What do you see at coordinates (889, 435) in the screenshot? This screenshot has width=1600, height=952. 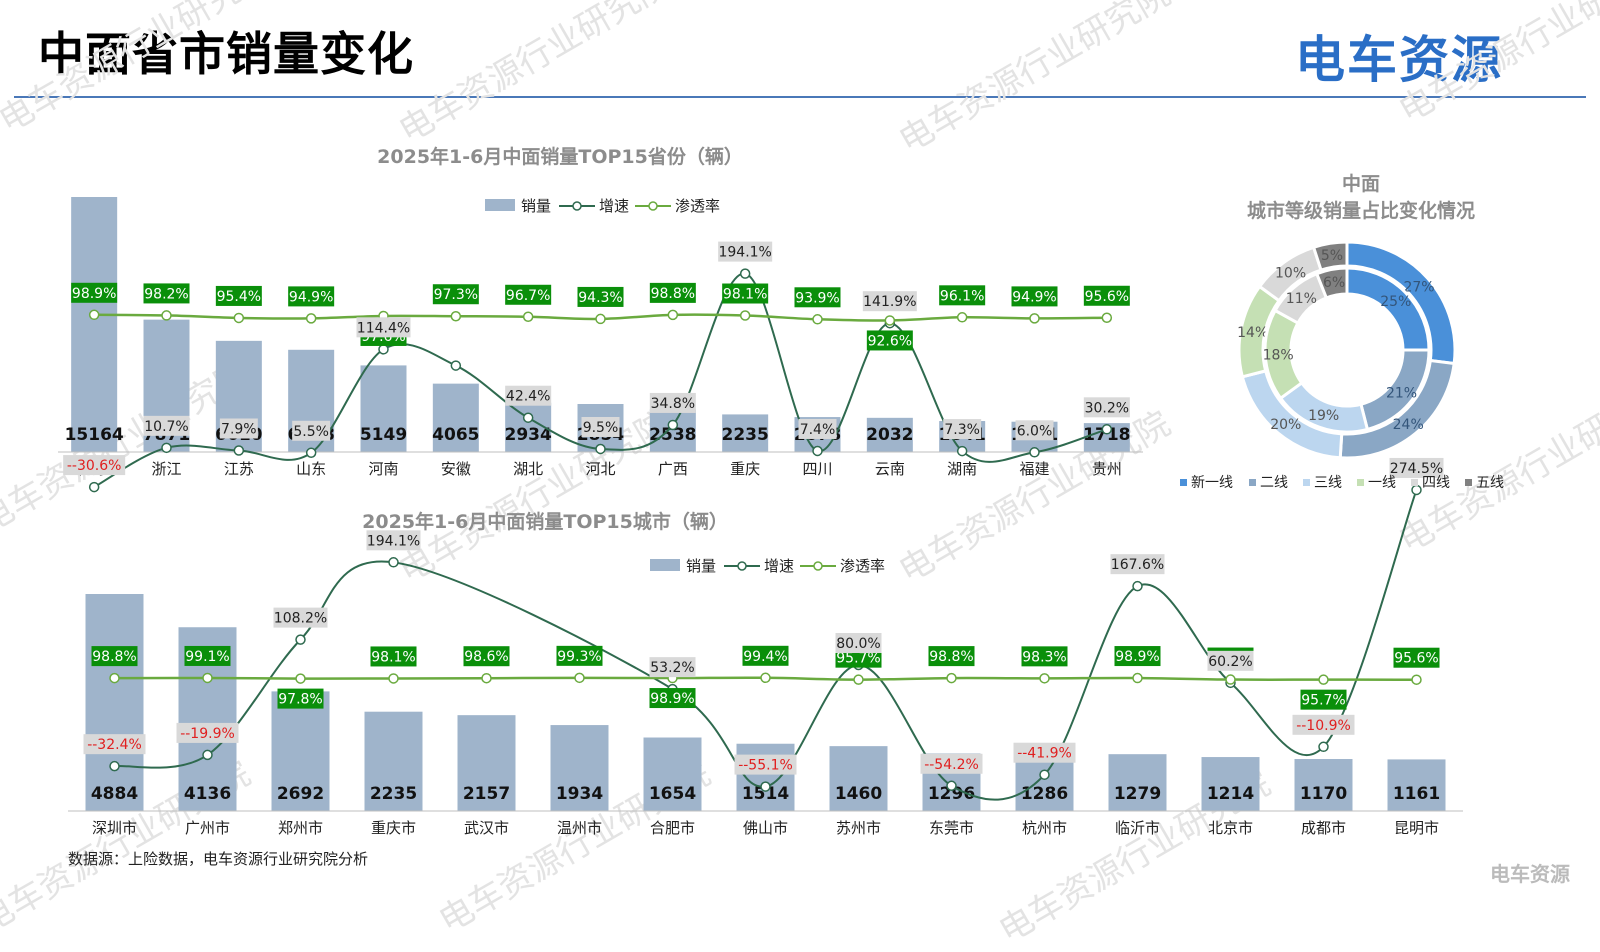 I see `bar-value-label: 2032` at bounding box center [889, 435].